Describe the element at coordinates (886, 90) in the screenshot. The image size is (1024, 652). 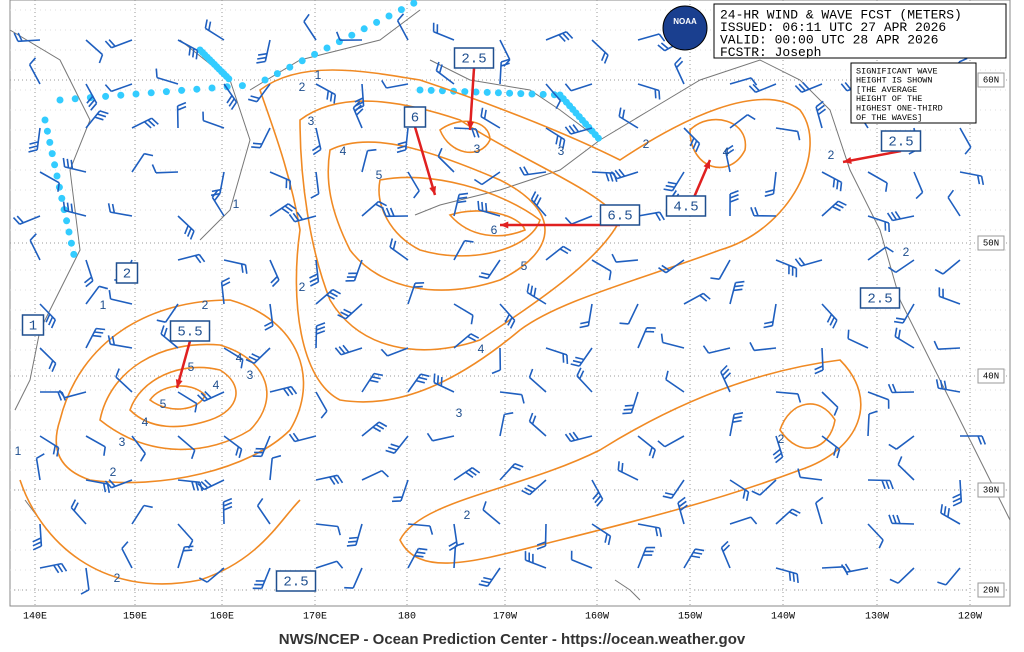
I see `note-line: [THE AVERAGE` at that location.